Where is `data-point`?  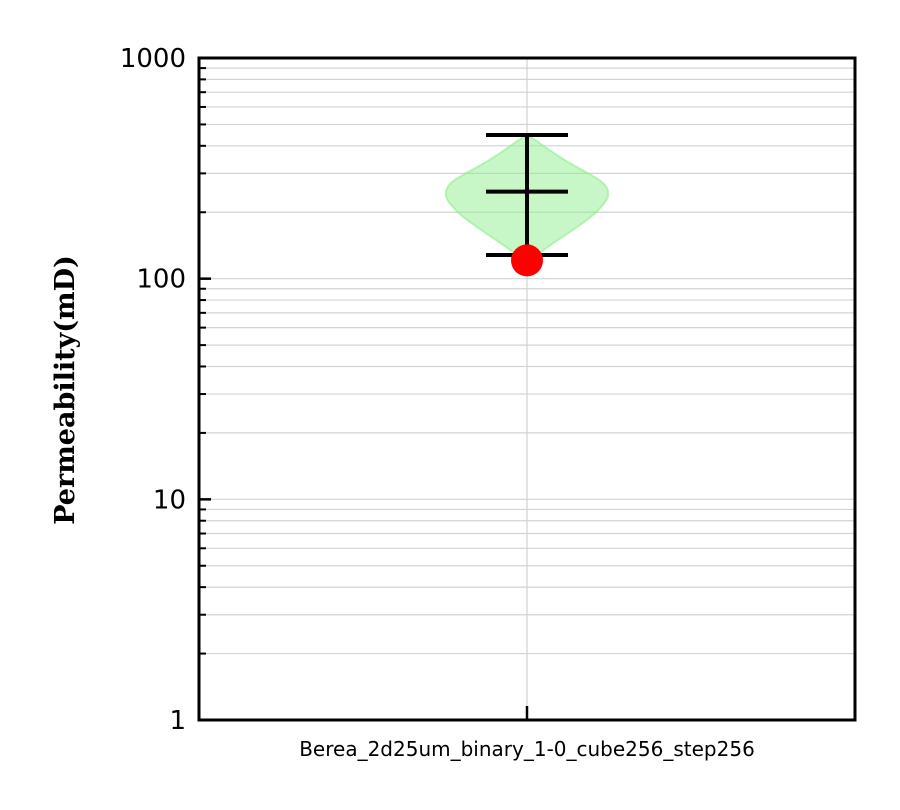
data-point is located at coordinates (527, 260).